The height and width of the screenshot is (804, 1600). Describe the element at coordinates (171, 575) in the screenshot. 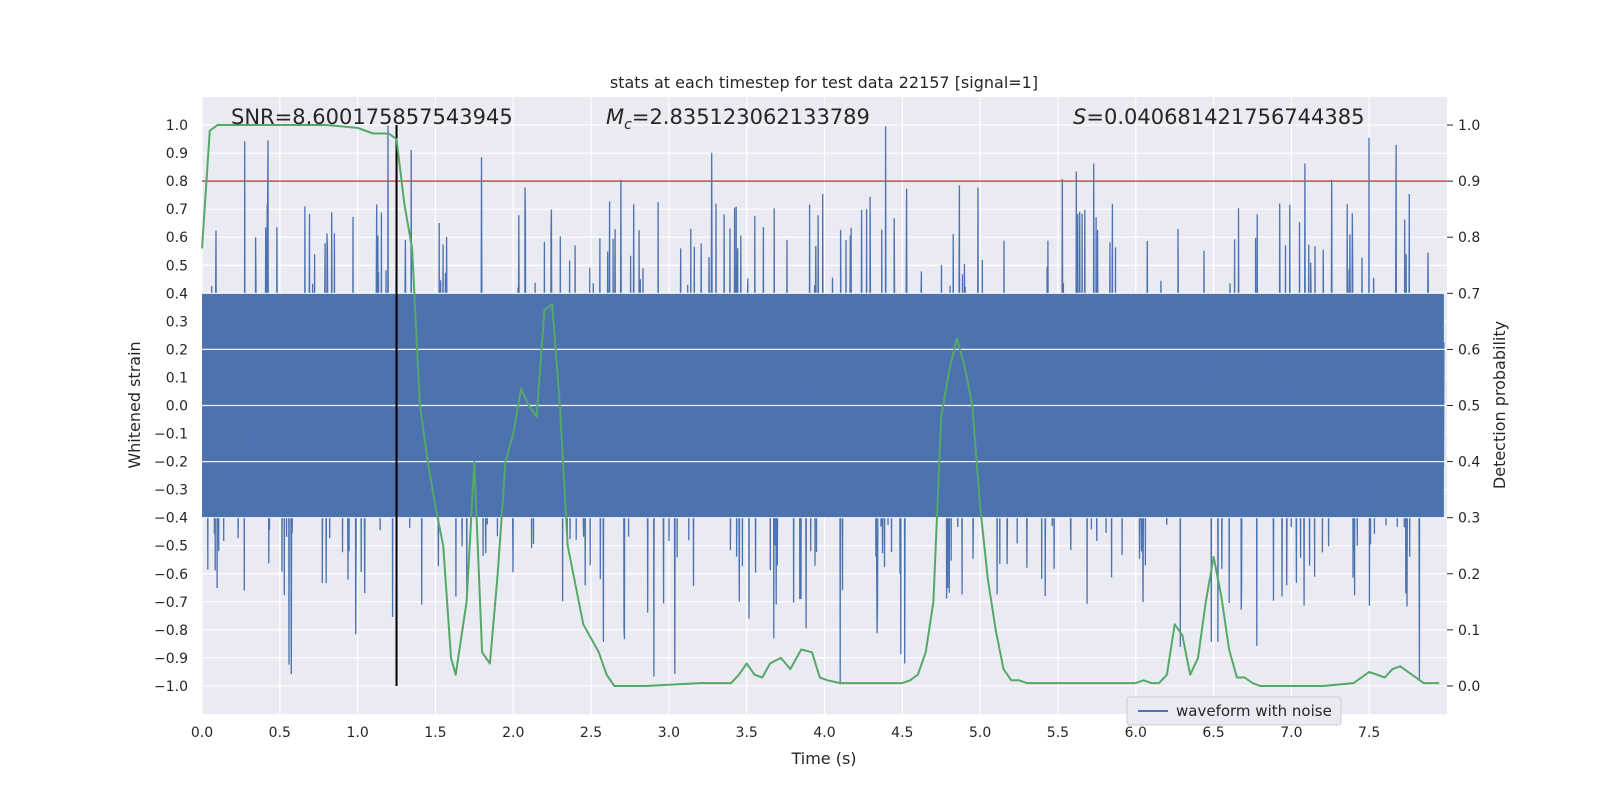

I see `y-tick-label: −0.6` at that location.